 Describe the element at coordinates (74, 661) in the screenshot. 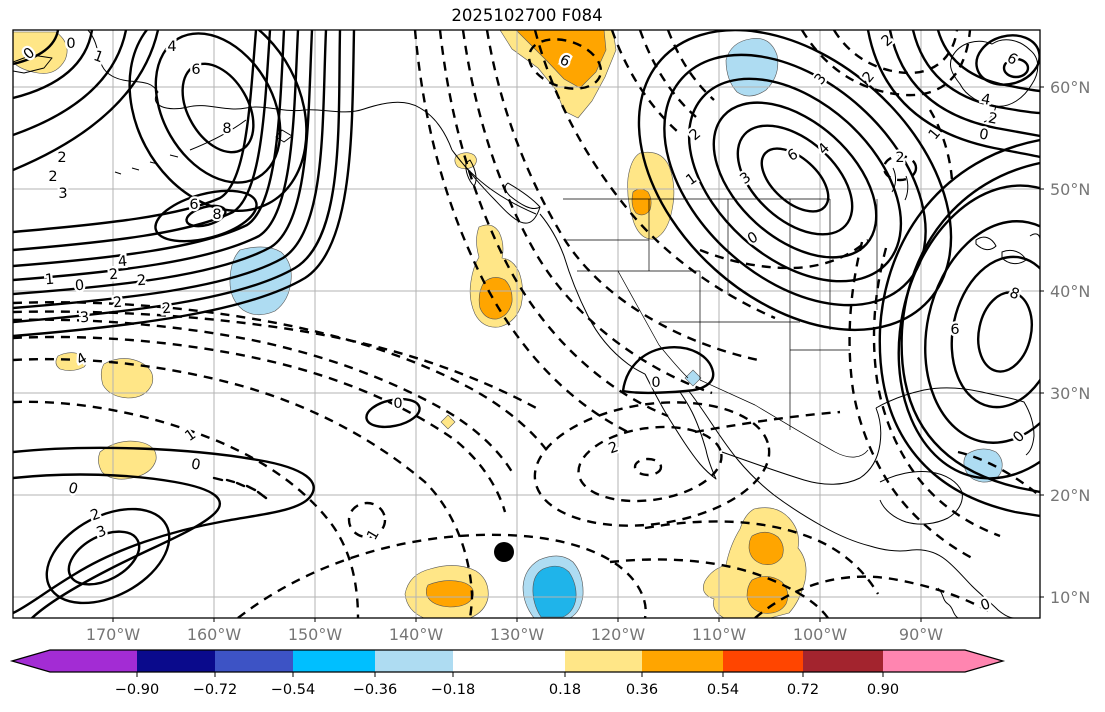

I see `colorbar-under-arrow` at that location.